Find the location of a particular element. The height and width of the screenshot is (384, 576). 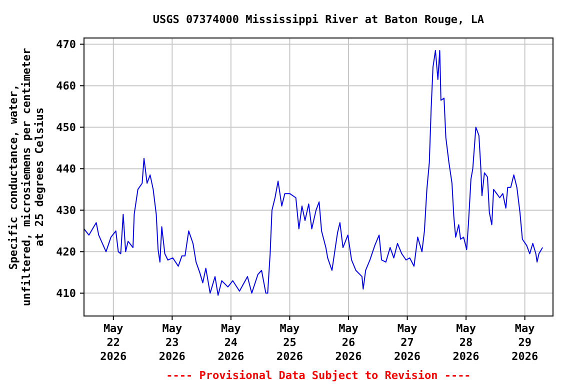

x-tick-label: May 27 2026 is located at coordinates (407, 342).